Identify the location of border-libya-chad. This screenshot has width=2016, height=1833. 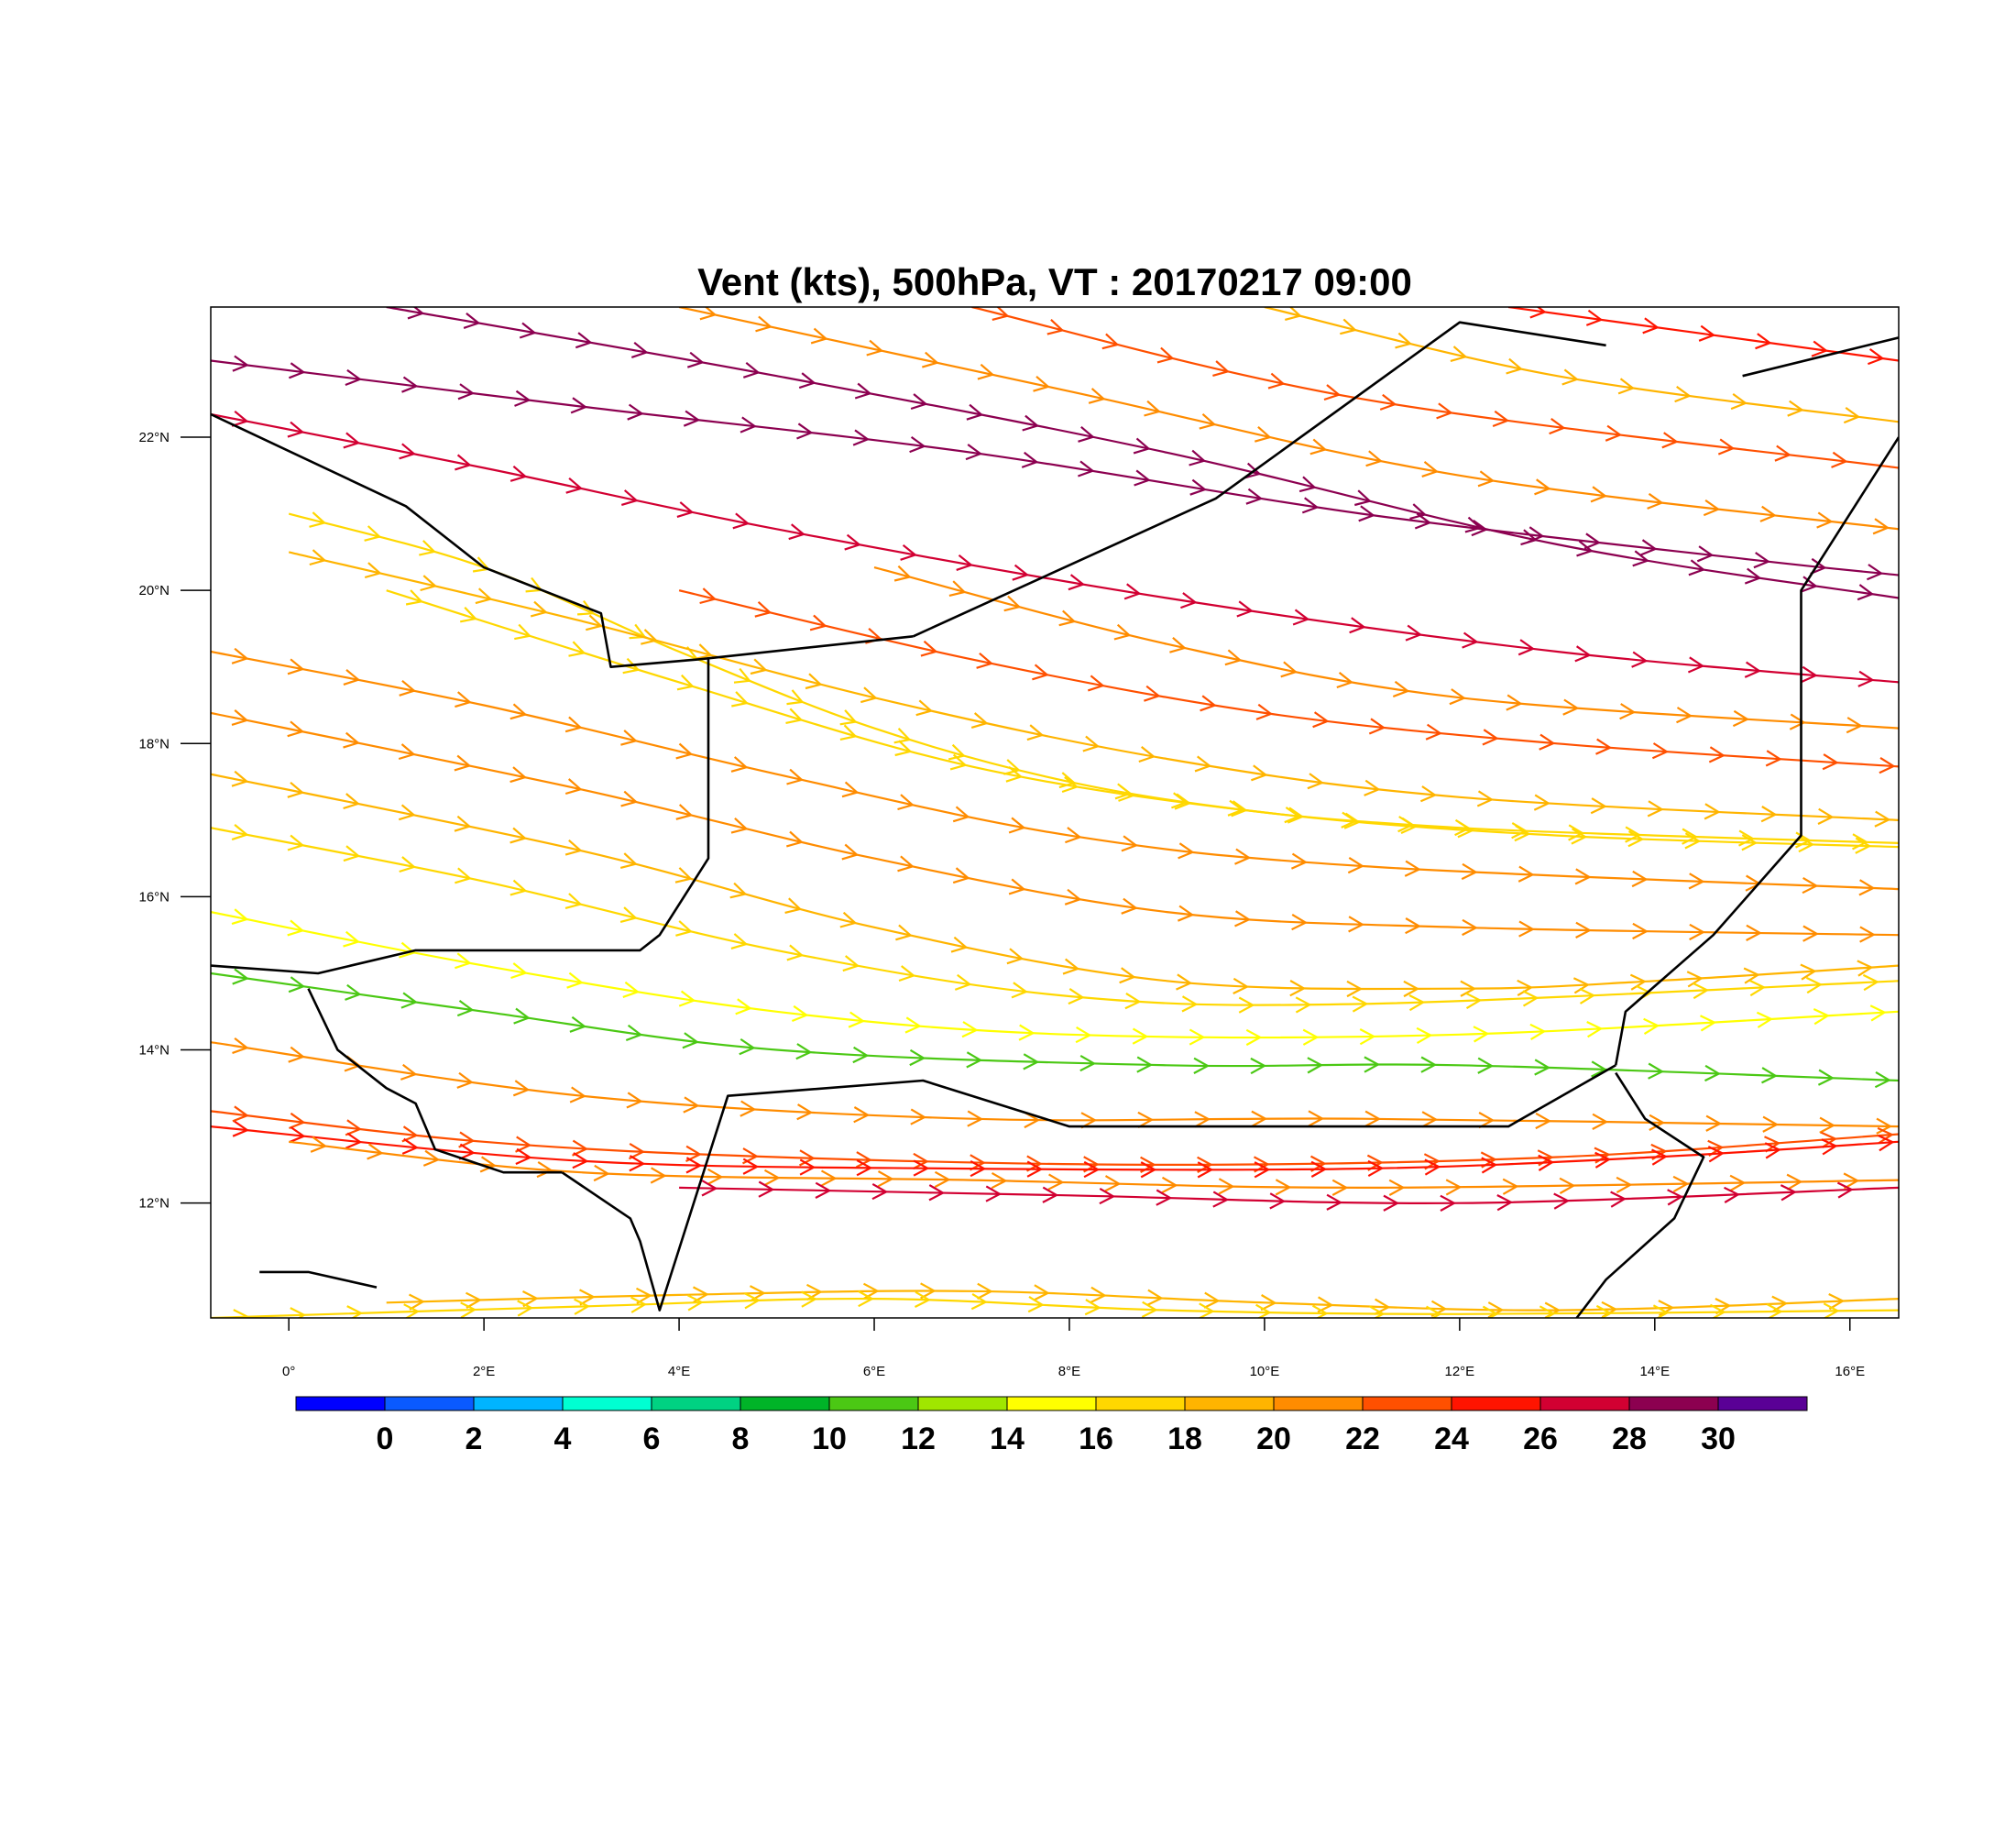
(1820, 357).